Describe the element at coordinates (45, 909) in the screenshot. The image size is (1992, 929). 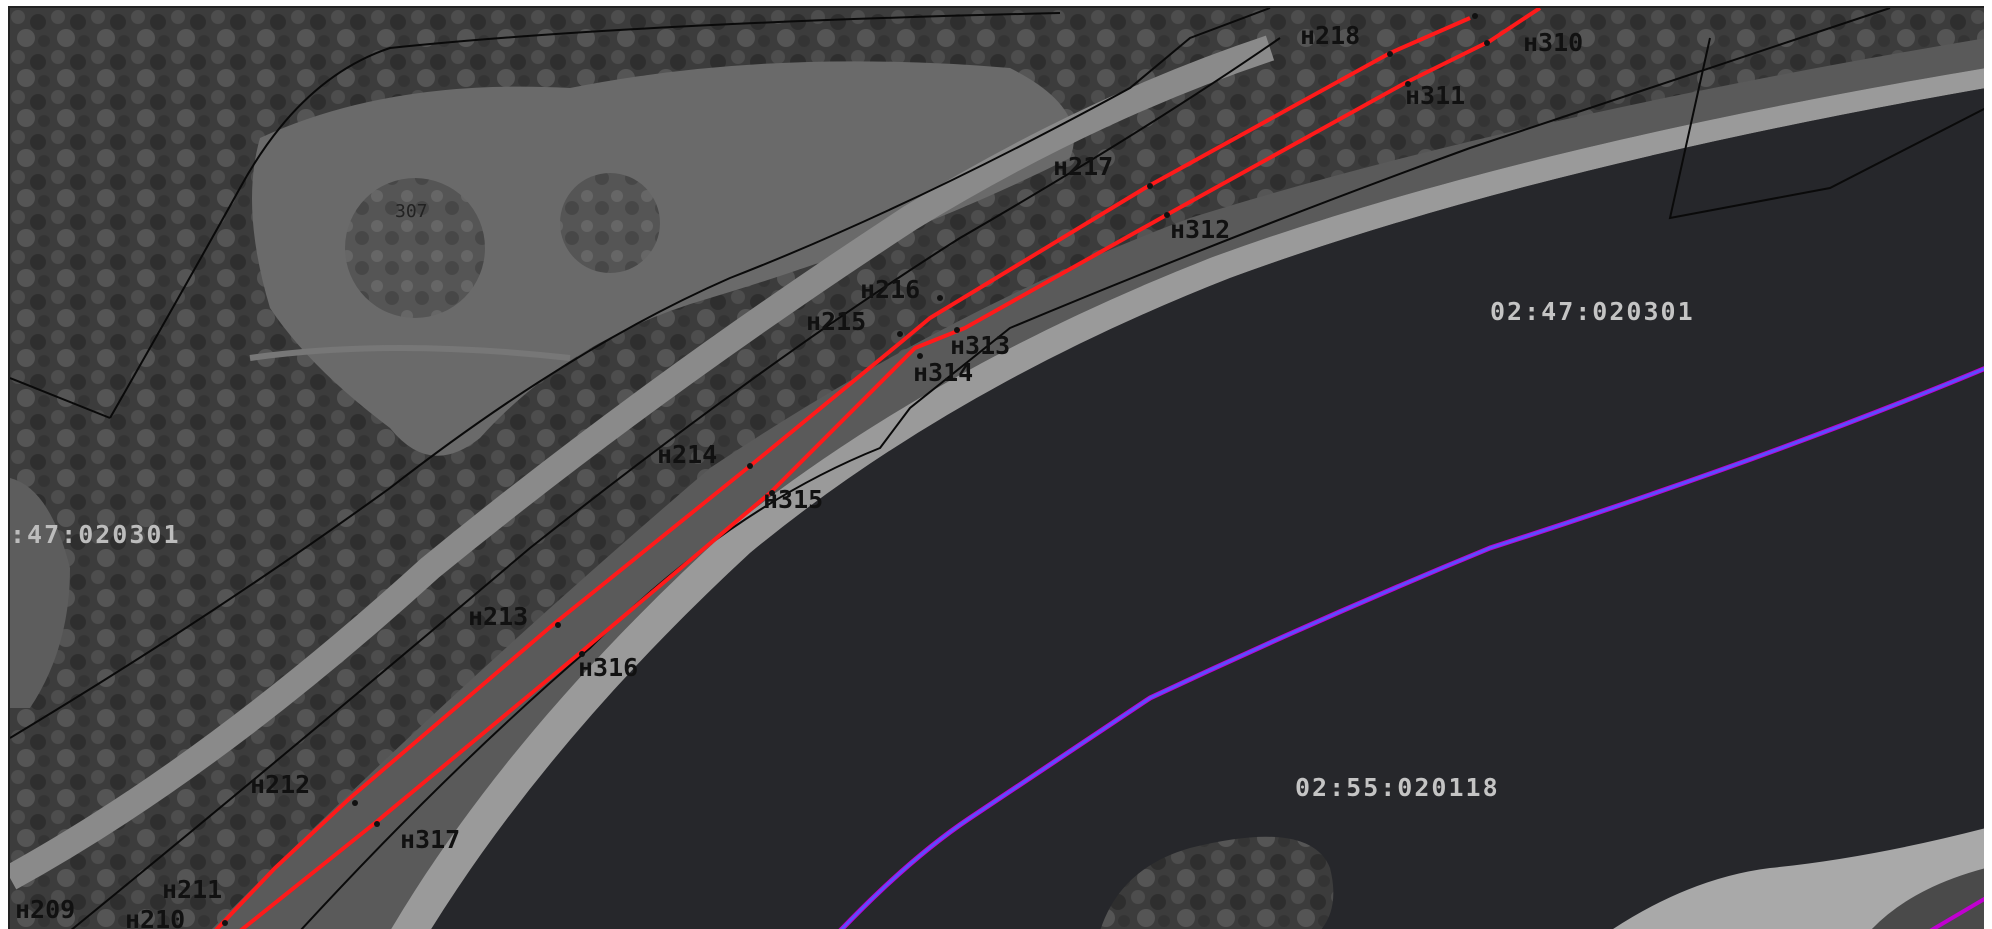
I see `point-label-h209: н209` at that location.